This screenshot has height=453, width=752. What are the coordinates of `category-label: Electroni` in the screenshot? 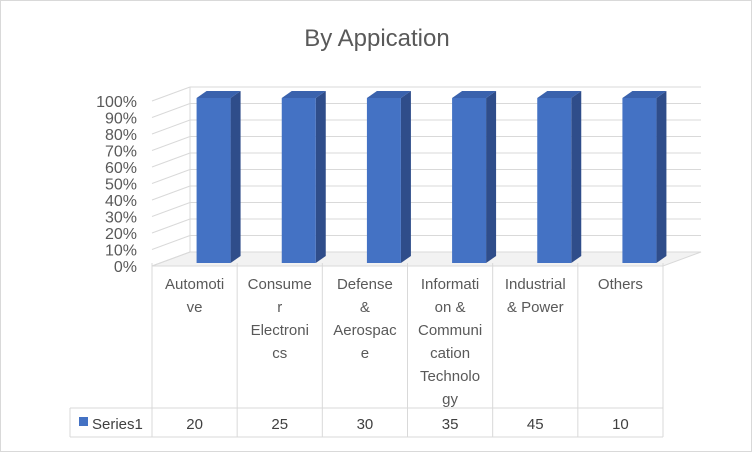 It's located at (280, 330).